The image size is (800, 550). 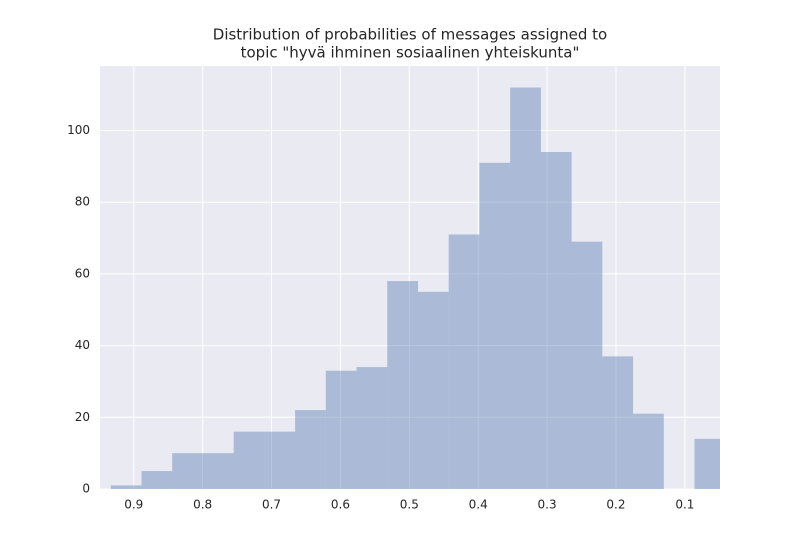 I want to click on x-tick-label: 0.5, so click(x=409, y=505).